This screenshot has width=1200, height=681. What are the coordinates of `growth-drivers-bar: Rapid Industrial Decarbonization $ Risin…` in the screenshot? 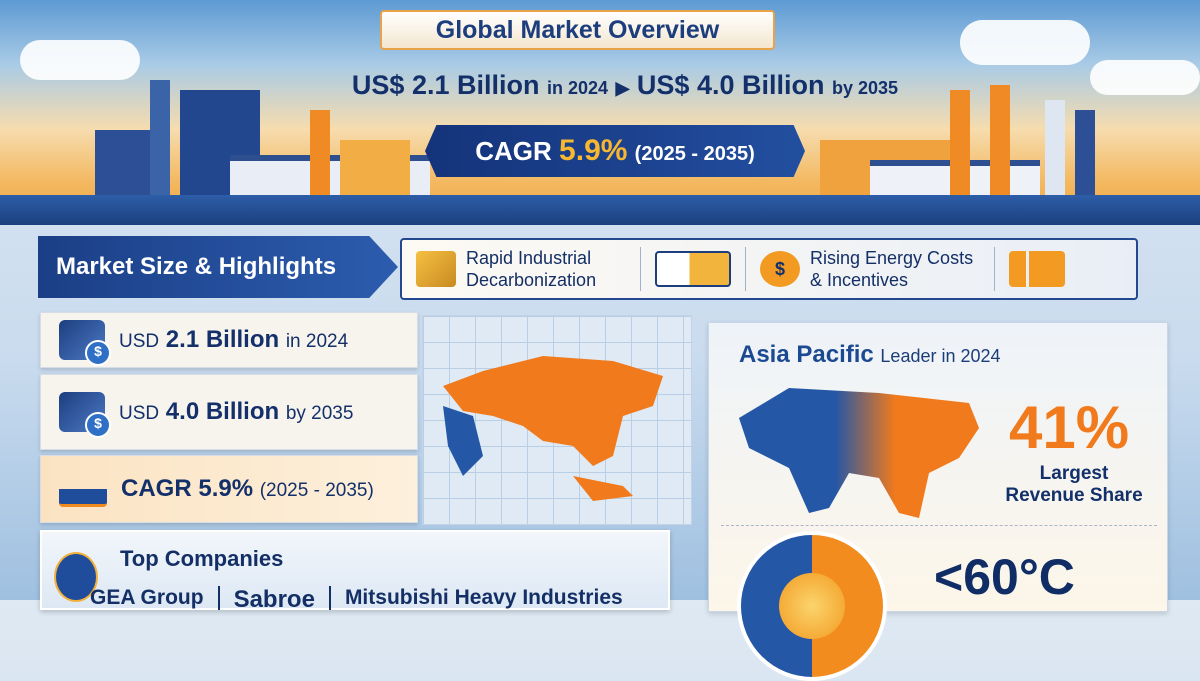 It's located at (769, 269).